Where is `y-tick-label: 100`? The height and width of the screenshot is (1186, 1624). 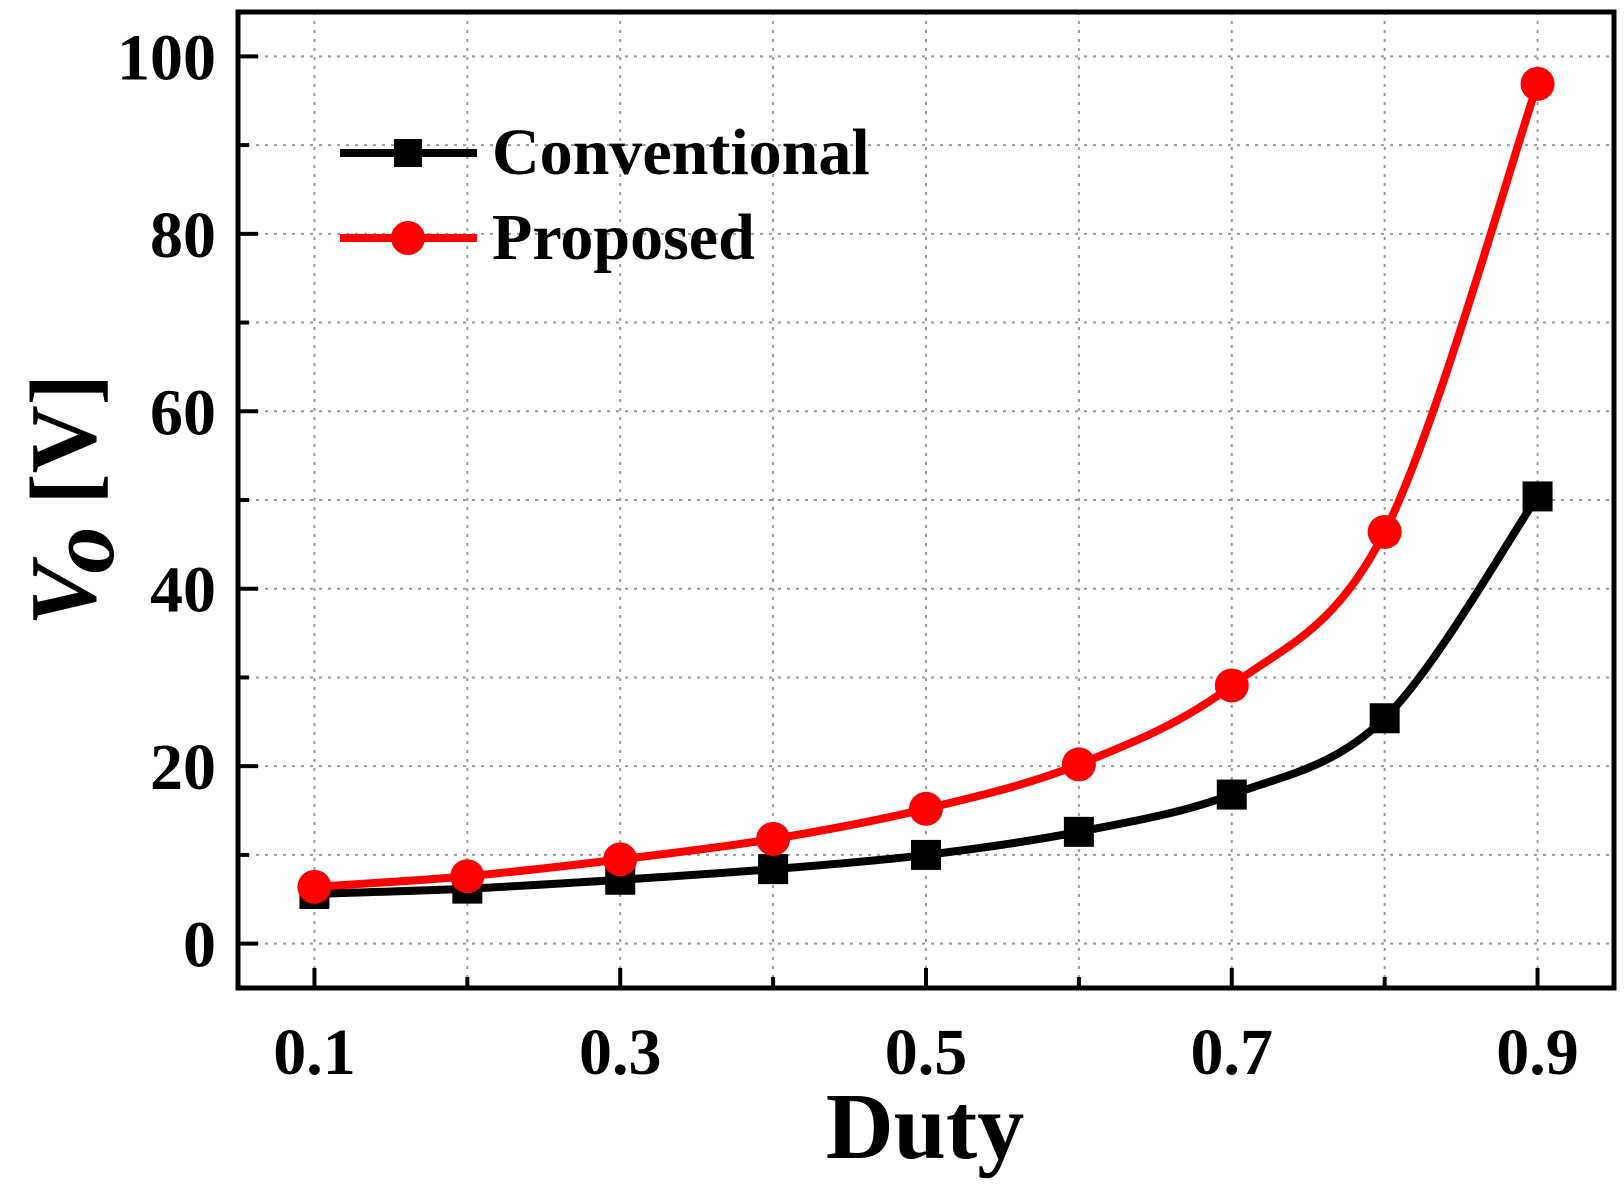 y-tick-label: 100 is located at coordinates (166, 57).